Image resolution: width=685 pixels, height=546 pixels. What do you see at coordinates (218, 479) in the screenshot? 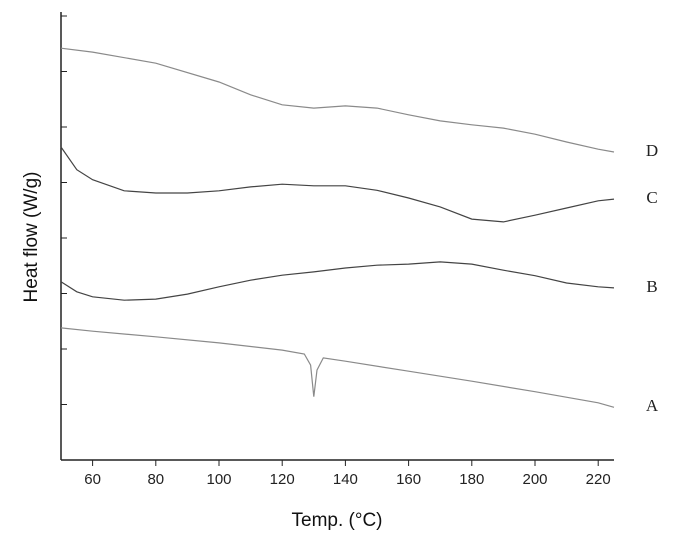
I see `x-tick-label: 100` at bounding box center [218, 479].